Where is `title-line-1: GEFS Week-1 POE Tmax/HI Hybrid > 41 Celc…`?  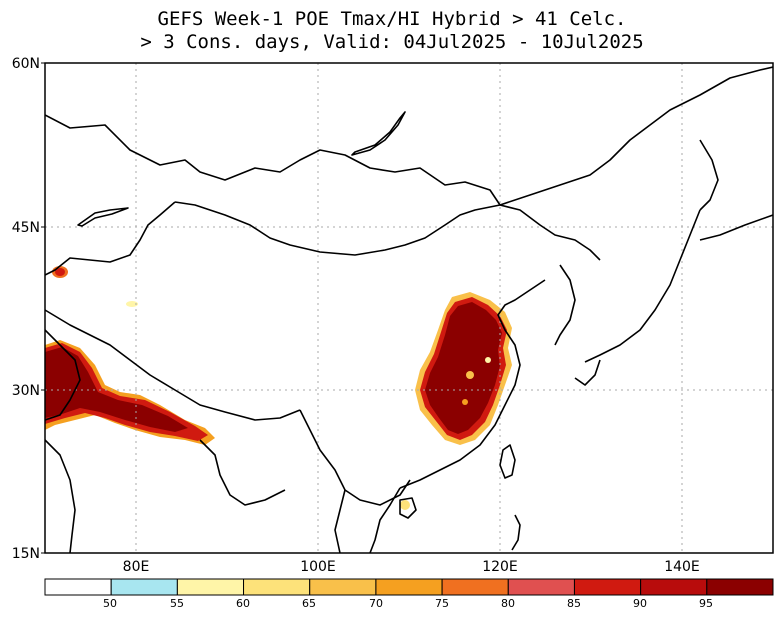
title-line-1: GEFS Week-1 POE Tmax/HI Hybrid > 41 Celc… is located at coordinates (392, 19).